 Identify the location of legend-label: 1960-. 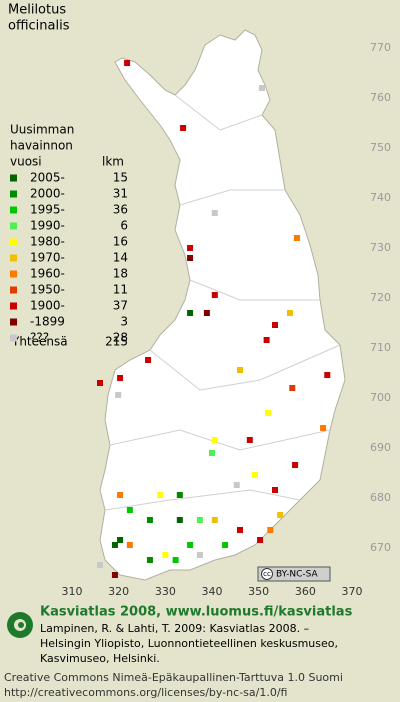
(47, 274).